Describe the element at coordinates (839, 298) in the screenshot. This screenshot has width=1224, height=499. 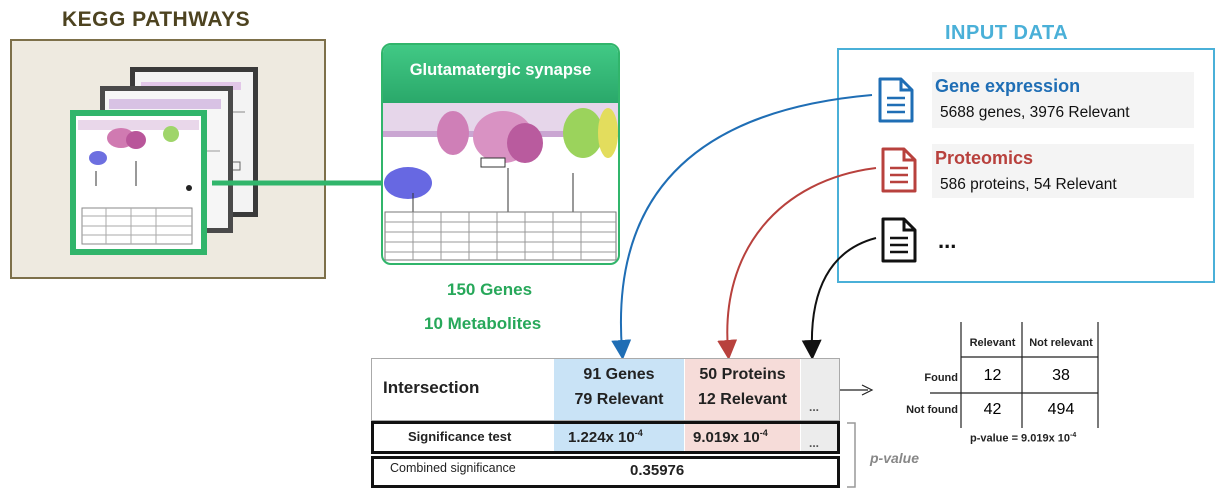
I see `more-datasets-arrow` at that location.